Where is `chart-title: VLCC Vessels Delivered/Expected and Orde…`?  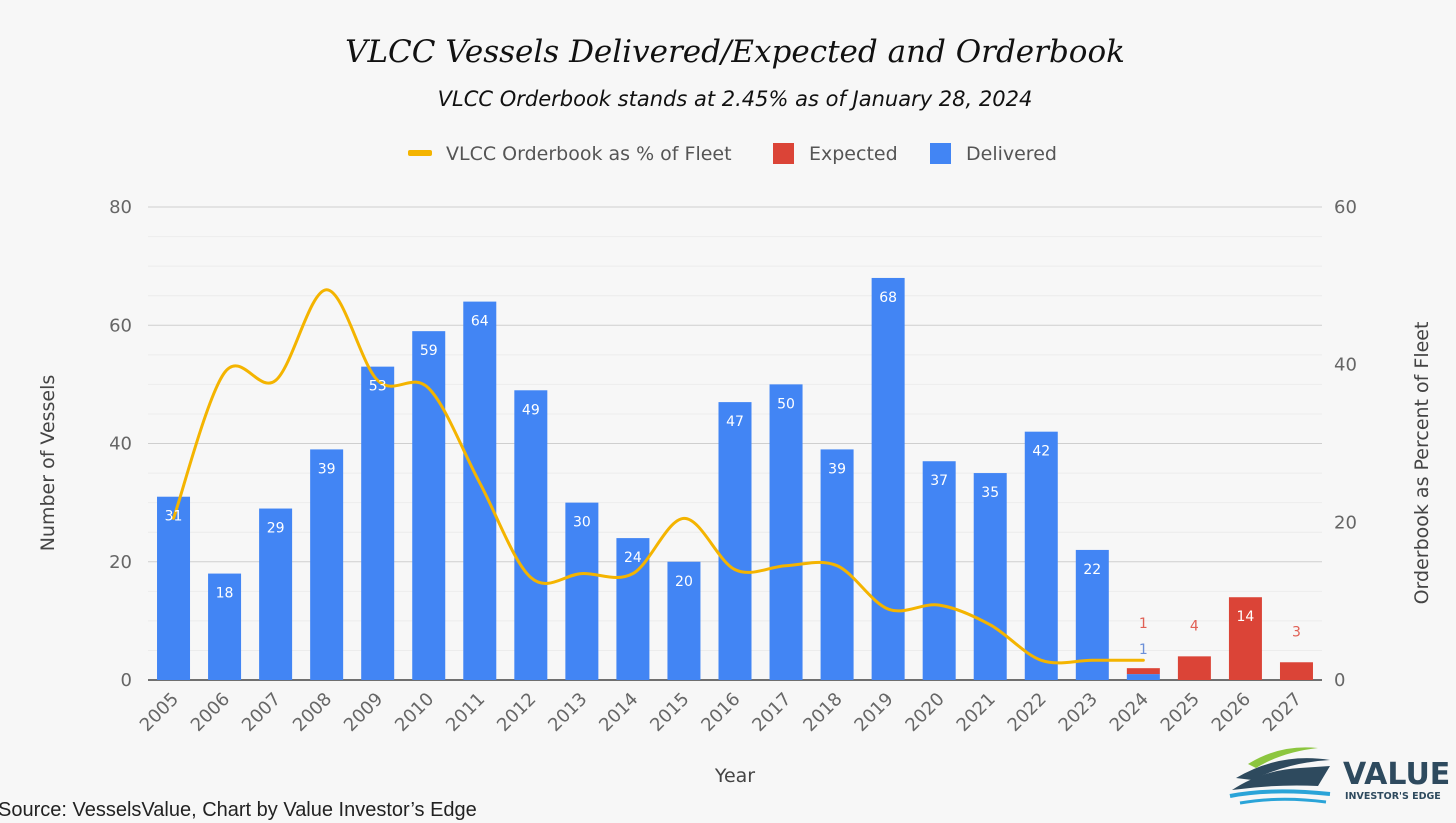
chart-title: VLCC Vessels Delivered/Expected and Orde… is located at coordinates (735, 52).